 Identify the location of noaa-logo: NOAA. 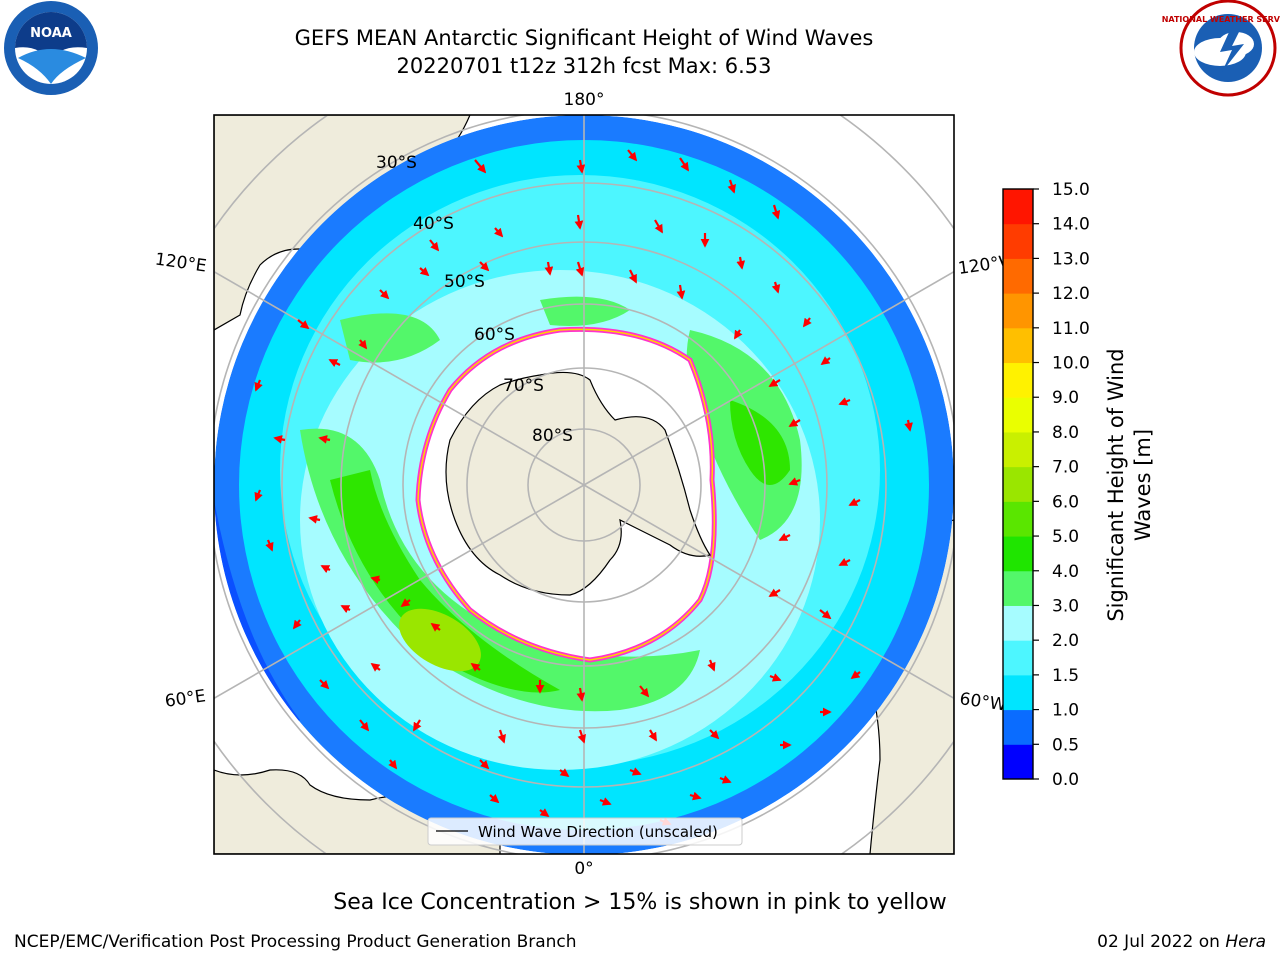
(51, 48).